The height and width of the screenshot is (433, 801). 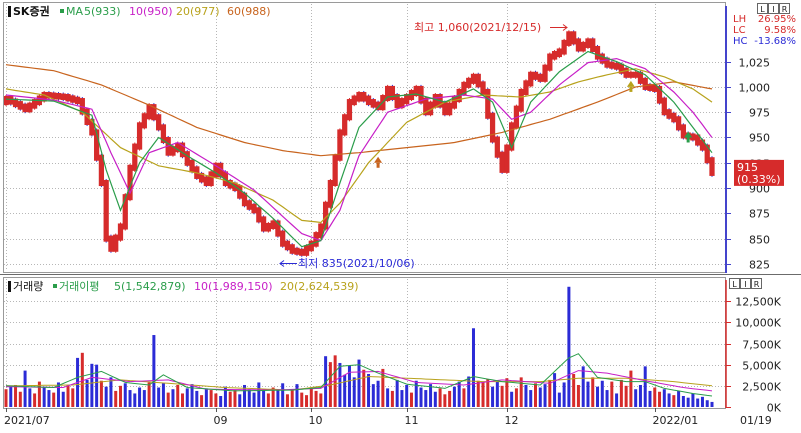 I want to click on volume-scale-buttons: L I R, so click(x=745, y=283).